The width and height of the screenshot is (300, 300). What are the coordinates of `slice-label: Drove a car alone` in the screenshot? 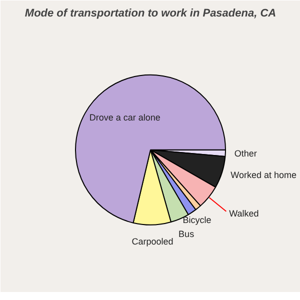 It's located at (124, 117).